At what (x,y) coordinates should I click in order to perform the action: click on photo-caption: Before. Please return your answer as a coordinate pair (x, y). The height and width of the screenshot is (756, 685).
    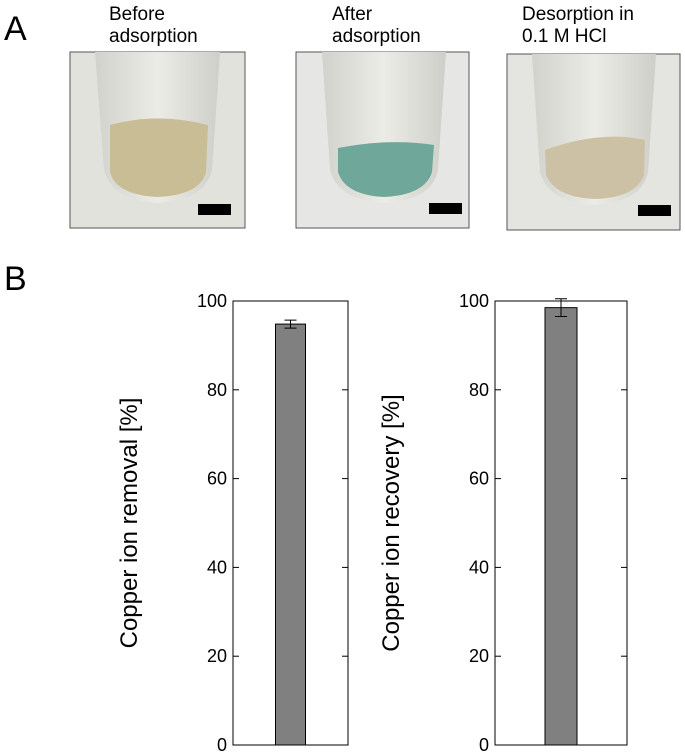
    Looking at the image, I should click on (137, 14).